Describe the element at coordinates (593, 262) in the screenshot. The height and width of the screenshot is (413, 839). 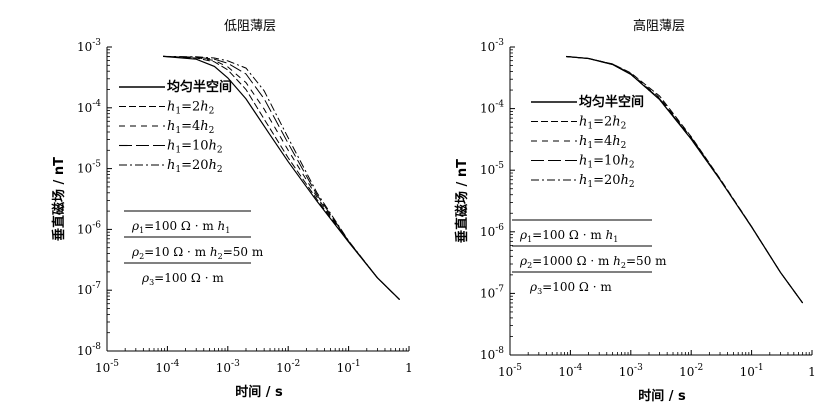
I see `layer-label-2: ρ2=1000 Ω · m h2=50 m` at that location.